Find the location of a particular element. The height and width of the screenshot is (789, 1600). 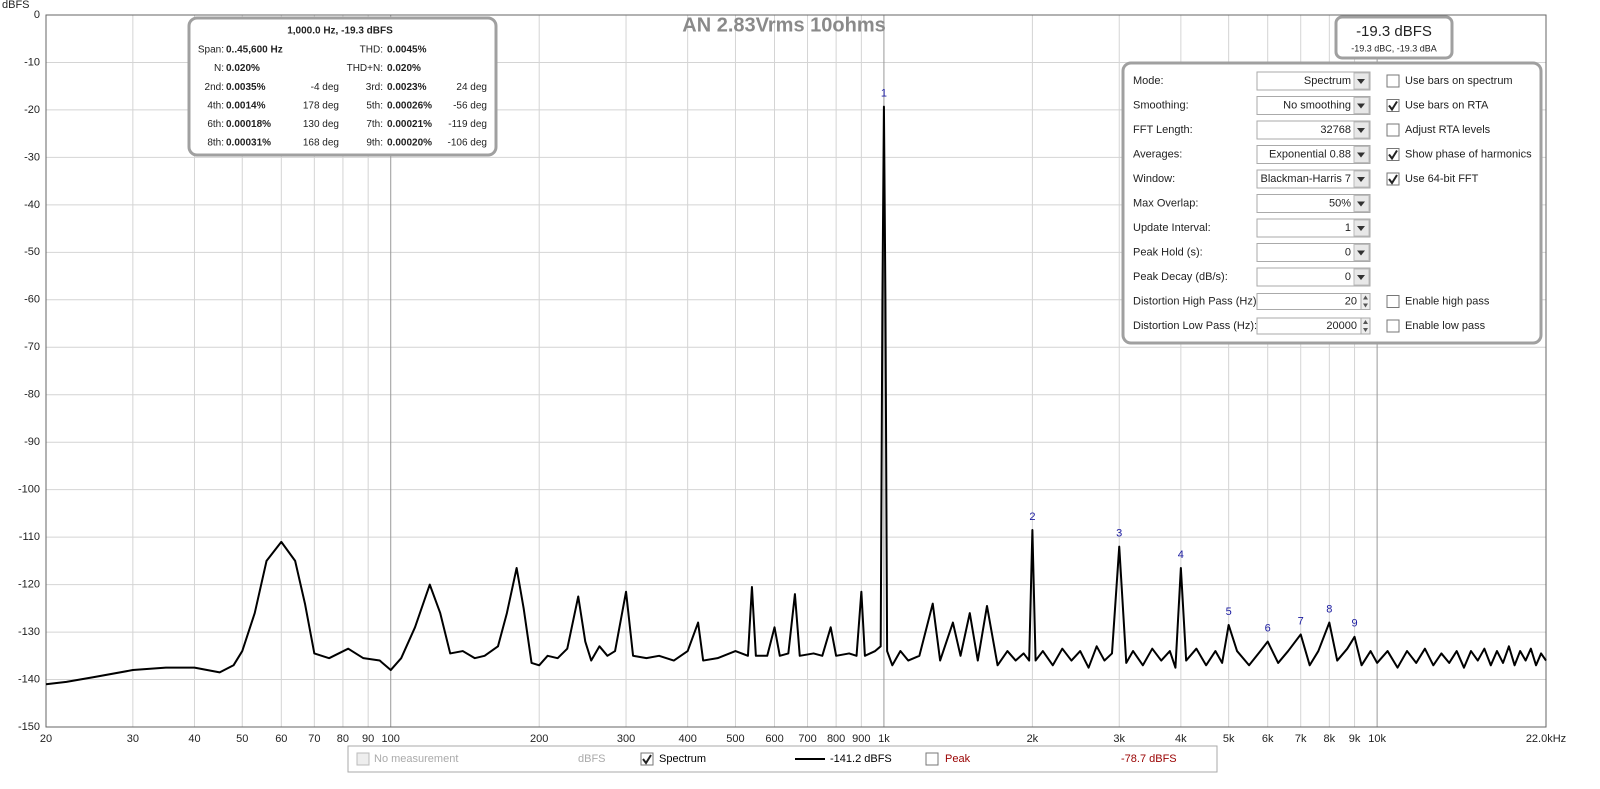

stat-label: Span: is located at coordinates (211, 50).